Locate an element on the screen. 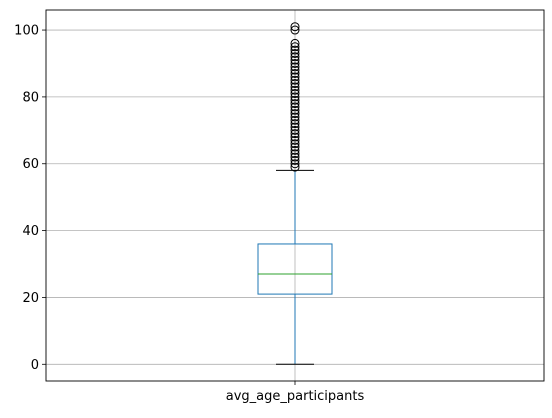 Image resolution: width=552 pixels, height=418 pixels. x-tick-label: avg_age_participants is located at coordinates (295, 396).